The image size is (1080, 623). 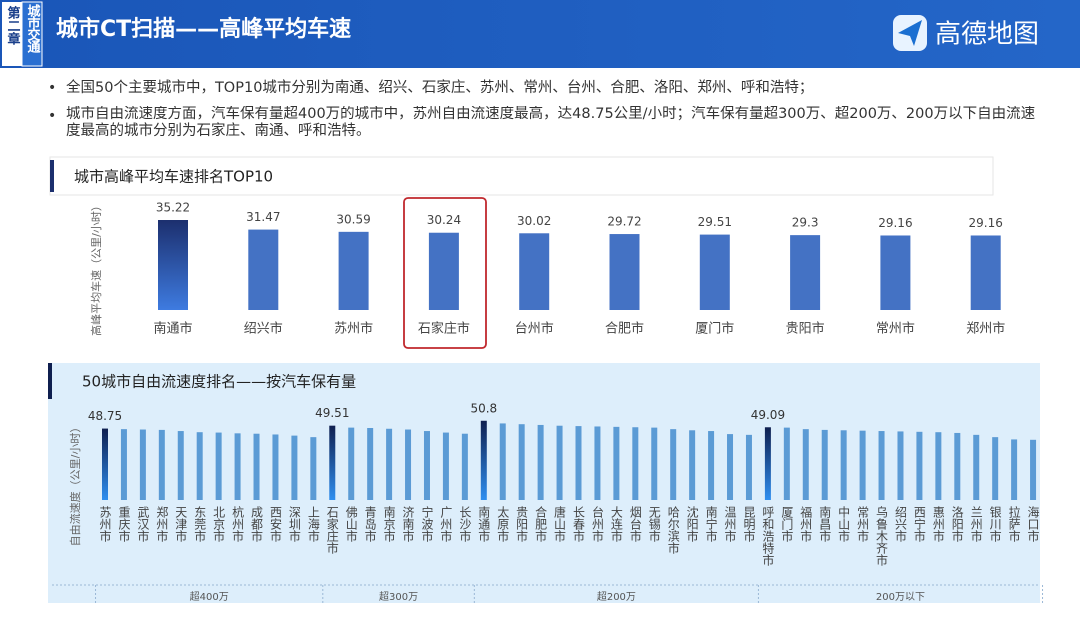 I want to click on value-label: 29.16, so click(x=895, y=223).